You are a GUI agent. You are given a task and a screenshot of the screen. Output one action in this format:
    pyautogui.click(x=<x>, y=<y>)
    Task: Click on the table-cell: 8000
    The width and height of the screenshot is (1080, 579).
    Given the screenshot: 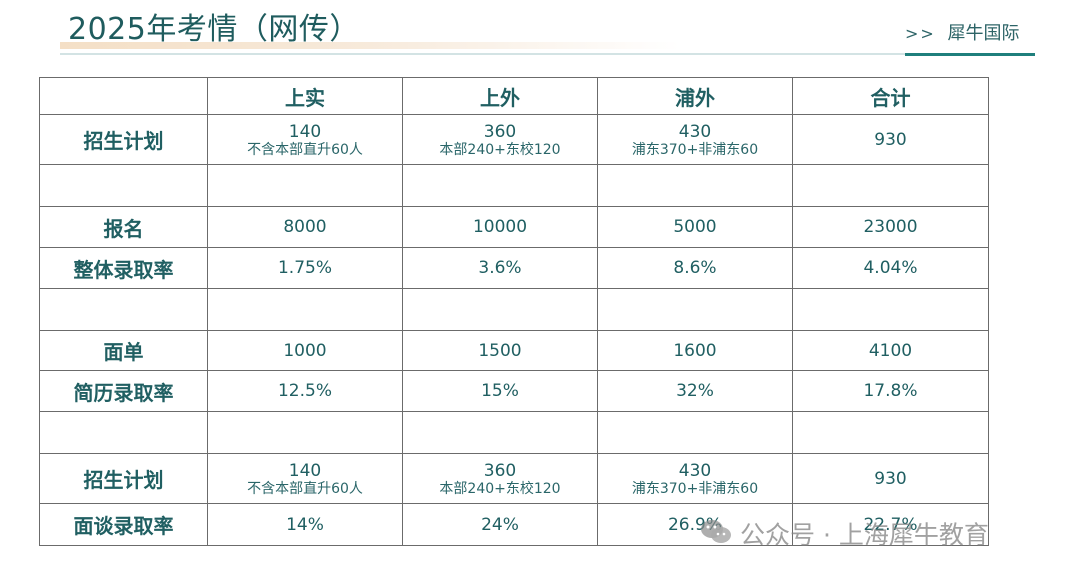 What is the action you would take?
    pyautogui.click(x=305, y=227)
    